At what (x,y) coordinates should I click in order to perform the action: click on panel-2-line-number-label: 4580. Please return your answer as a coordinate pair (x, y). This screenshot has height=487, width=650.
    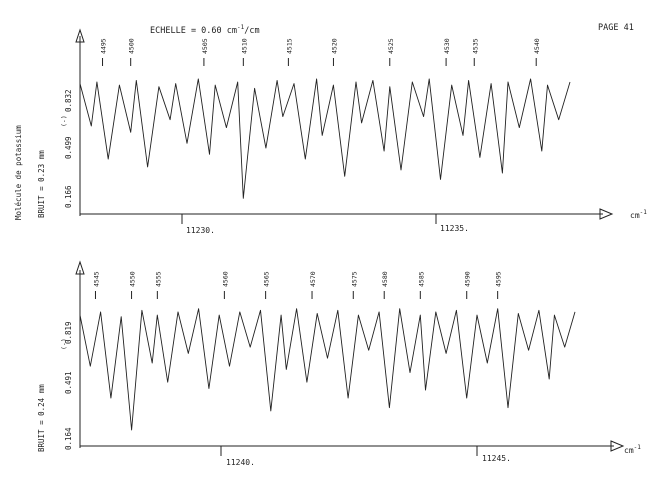
    Looking at the image, I should click on (385, 279).